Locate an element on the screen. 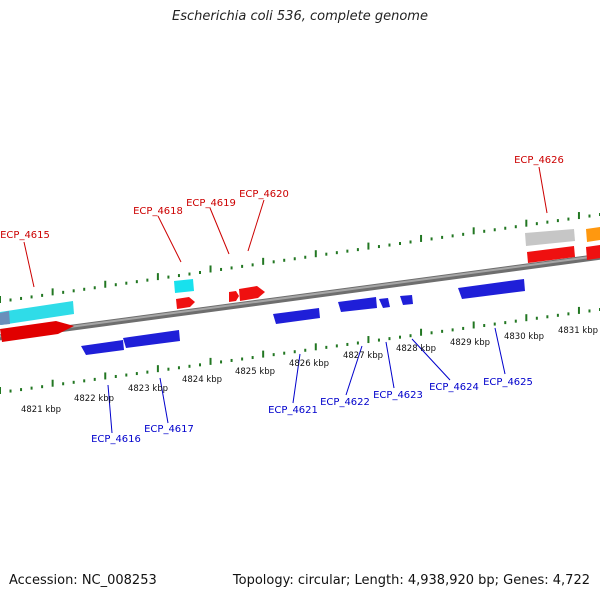 This screenshot has width=600, height=600. gene-label-ecp-4618: ECP_4618 is located at coordinates (158, 211).